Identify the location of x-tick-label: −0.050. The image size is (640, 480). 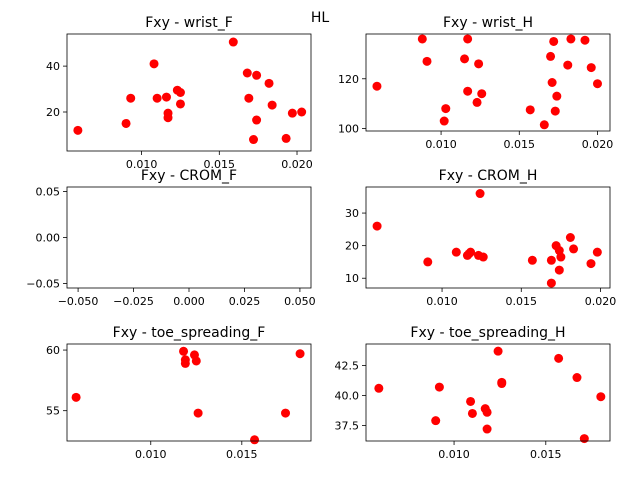
(78, 301).